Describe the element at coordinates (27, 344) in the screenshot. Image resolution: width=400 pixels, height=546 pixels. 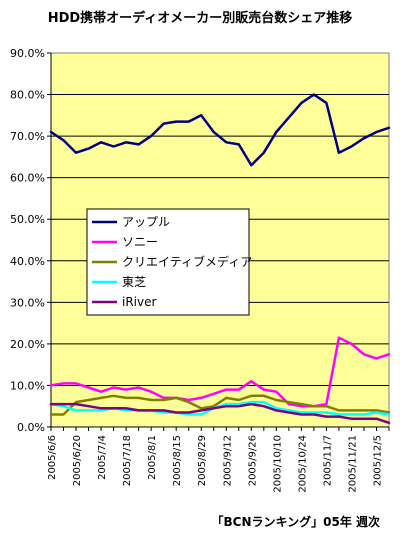
I see `y-tick-label: 20.0%` at that location.